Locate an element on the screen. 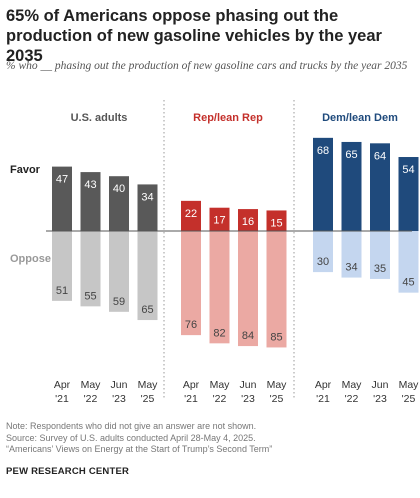 The width and height of the screenshot is (420, 498). tick-month-g1-3: Jun is located at coordinates (119, 385).